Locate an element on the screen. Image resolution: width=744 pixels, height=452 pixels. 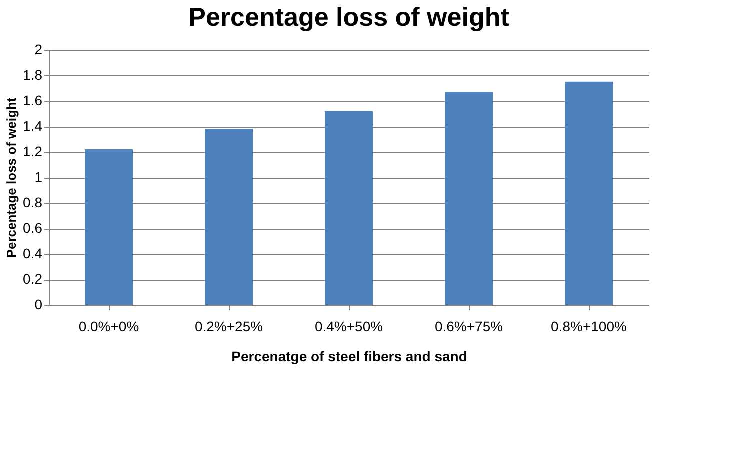
y-tick-label: 1.6 is located at coordinates (33, 100).